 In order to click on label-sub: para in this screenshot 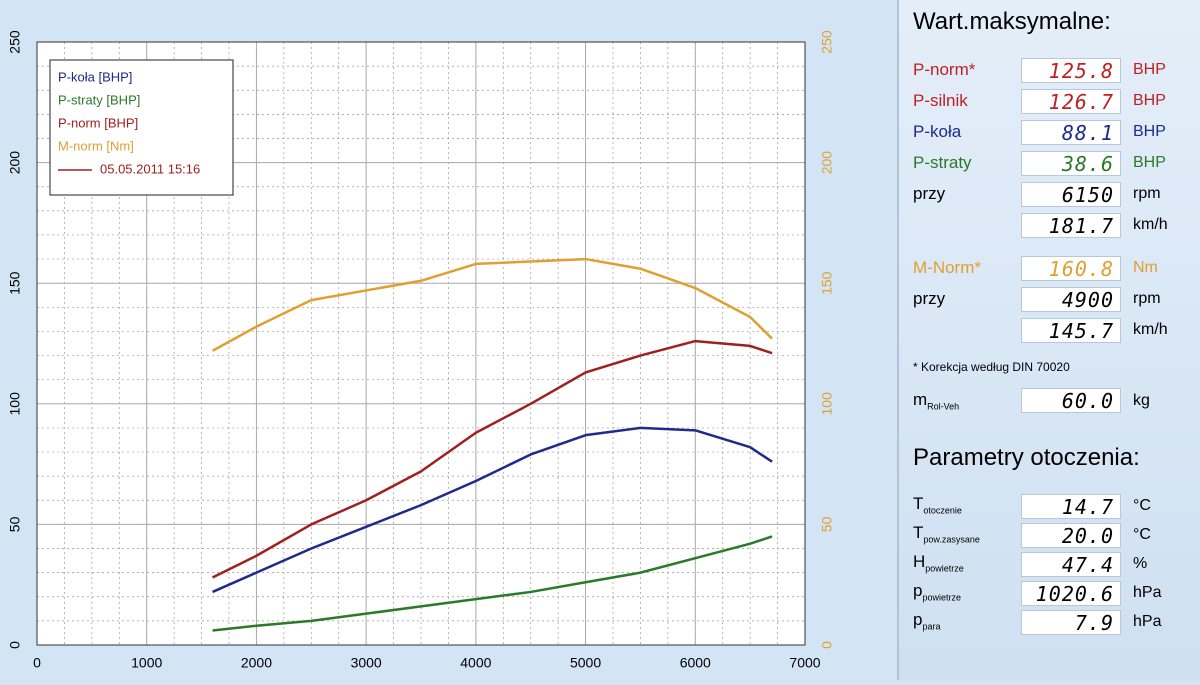, I will do `click(931, 626)`.